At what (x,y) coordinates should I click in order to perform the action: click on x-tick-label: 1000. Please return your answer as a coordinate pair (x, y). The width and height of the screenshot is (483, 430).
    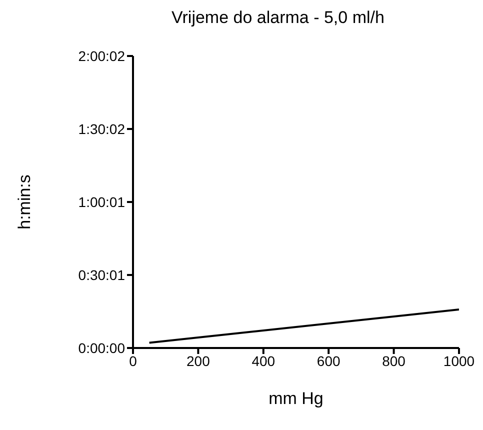
    Looking at the image, I should click on (459, 360).